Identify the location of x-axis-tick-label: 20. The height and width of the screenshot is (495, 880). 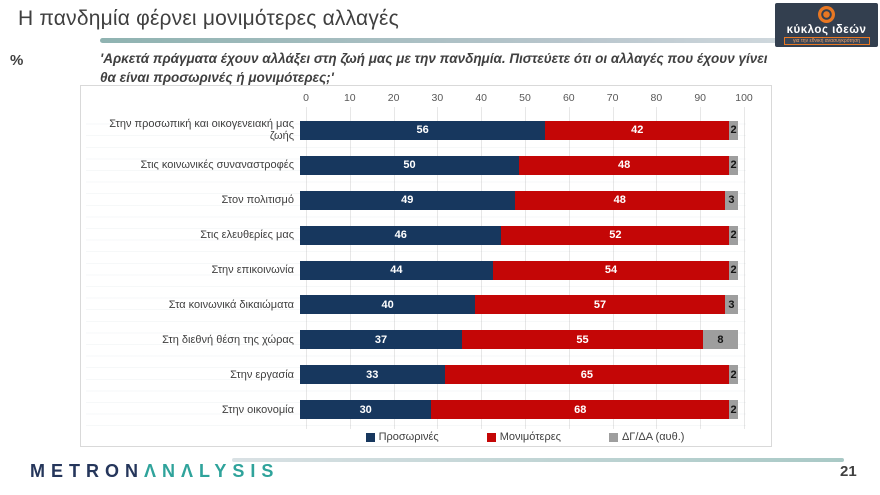
(393, 98).